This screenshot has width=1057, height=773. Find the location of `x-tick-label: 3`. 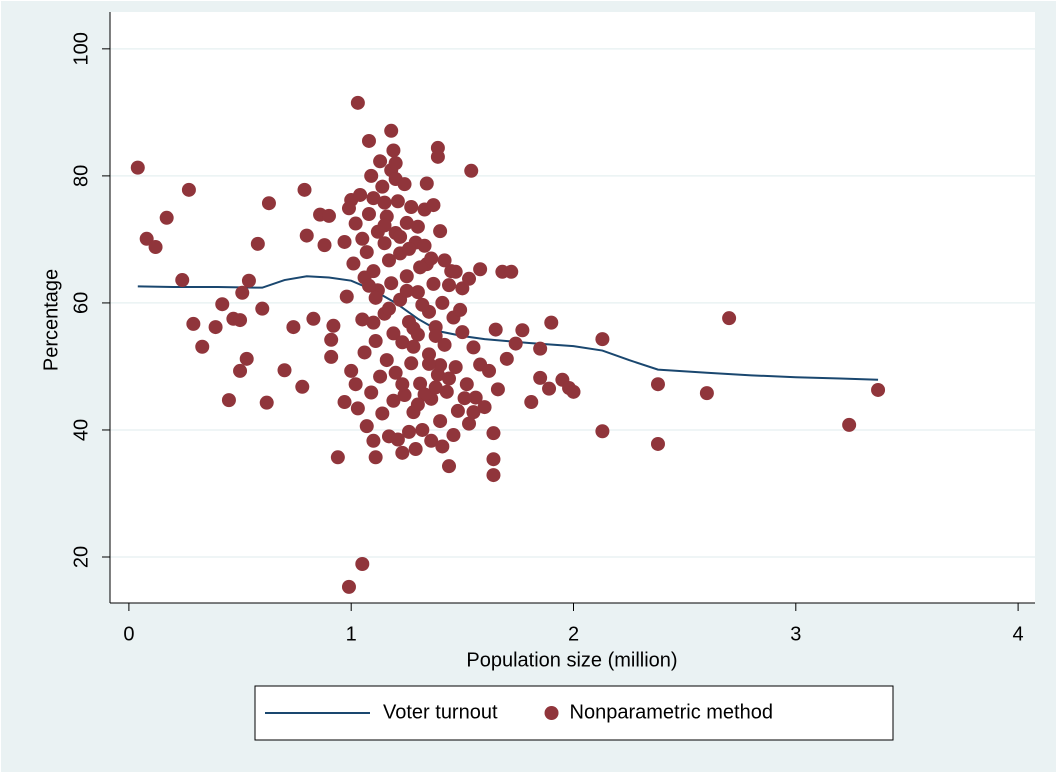

x-tick-label: 3 is located at coordinates (795, 634).